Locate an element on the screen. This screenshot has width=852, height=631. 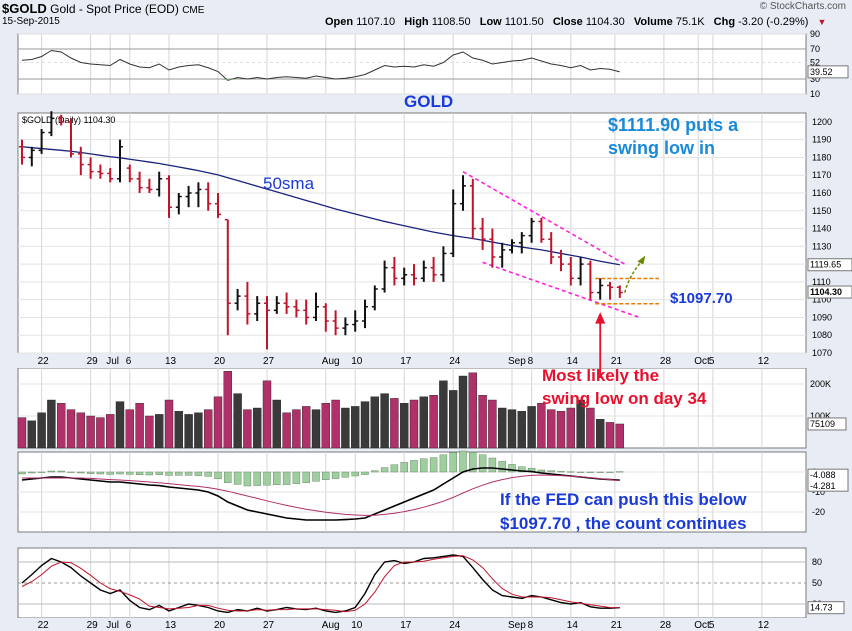
macd-line is located at coordinates (320, 494).